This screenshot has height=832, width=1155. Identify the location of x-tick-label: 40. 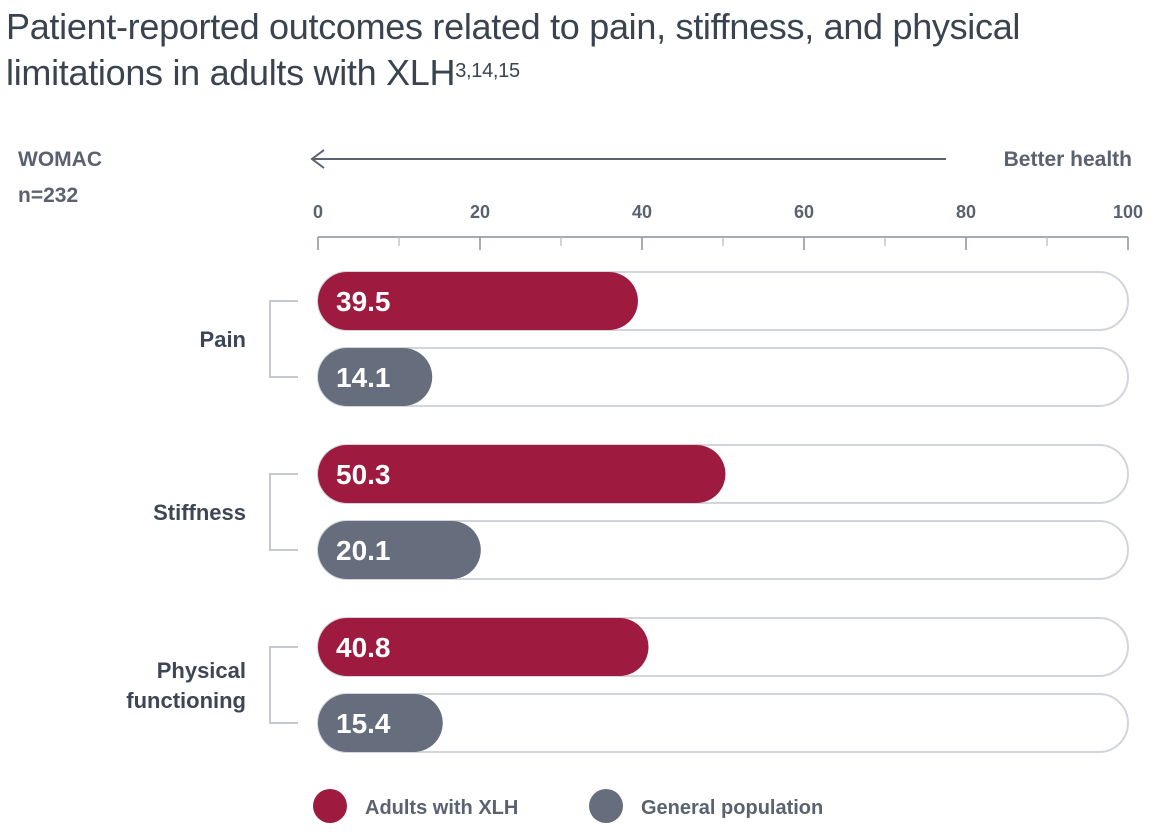
(642, 212).